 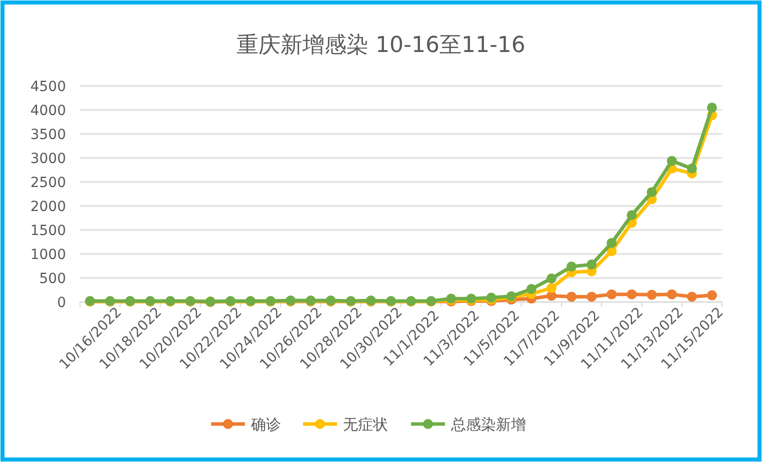 What do you see at coordinates (61, 302) in the screenshot?
I see `y-tick-label: 0` at bounding box center [61, 302].